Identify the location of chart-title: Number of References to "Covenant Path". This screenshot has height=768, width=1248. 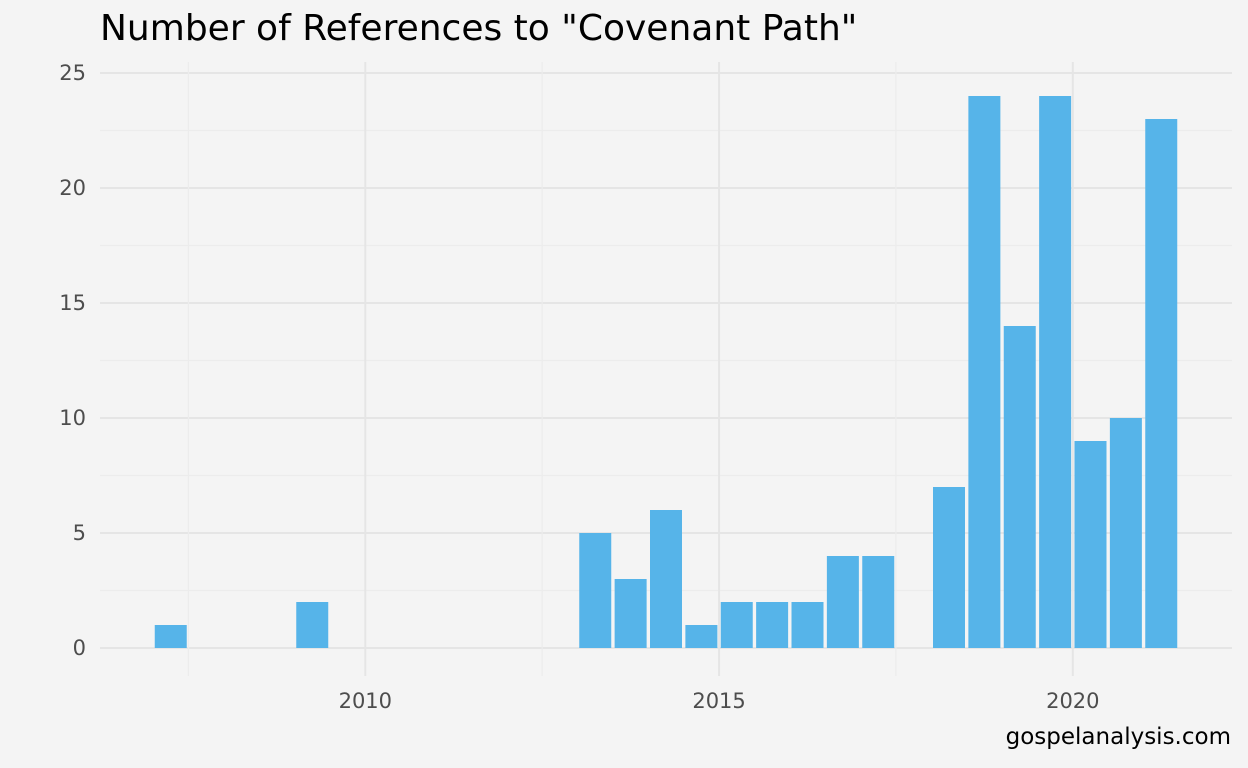
(479, 28).